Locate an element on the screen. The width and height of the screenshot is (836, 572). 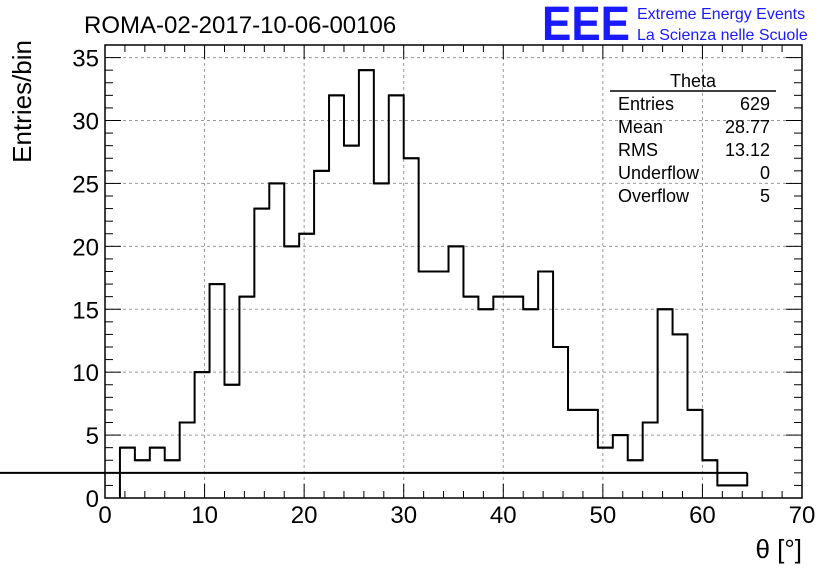
stats-value: 629 is located at coordinates (755, 104).